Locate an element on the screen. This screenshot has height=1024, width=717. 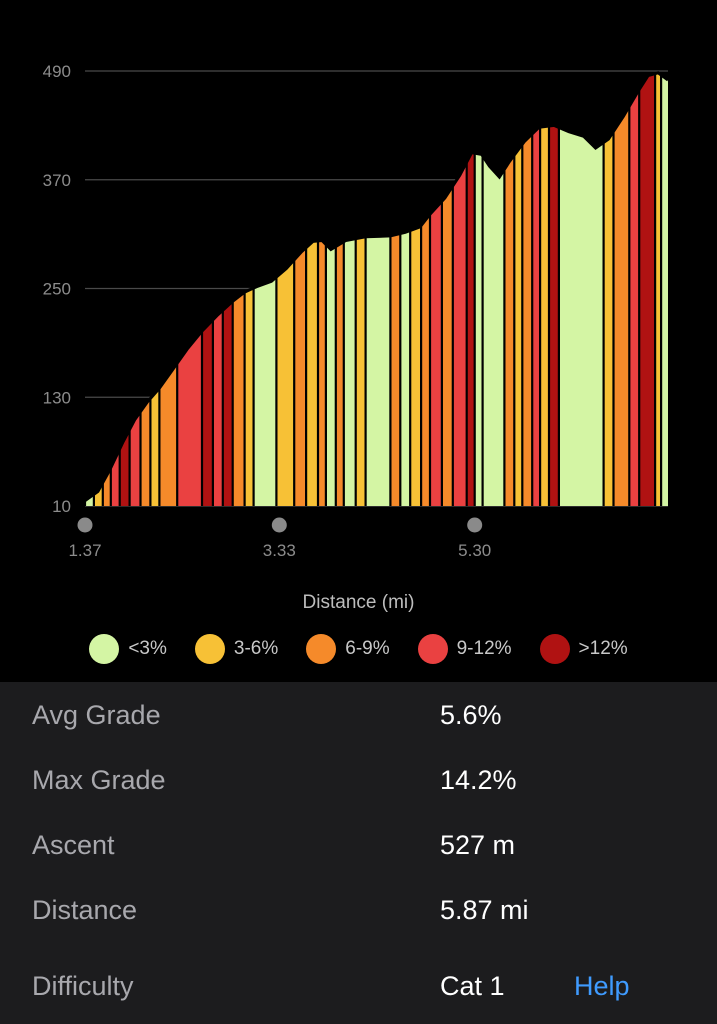
y-tick-label: 250 is located at coordinates (57, 289).